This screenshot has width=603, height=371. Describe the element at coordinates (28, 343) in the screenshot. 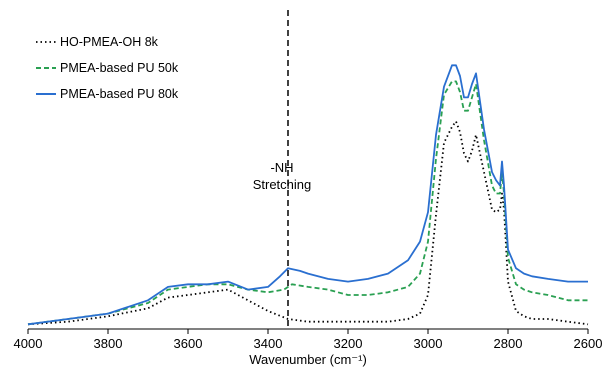

I see `x-tick-label: 4000` at that location.